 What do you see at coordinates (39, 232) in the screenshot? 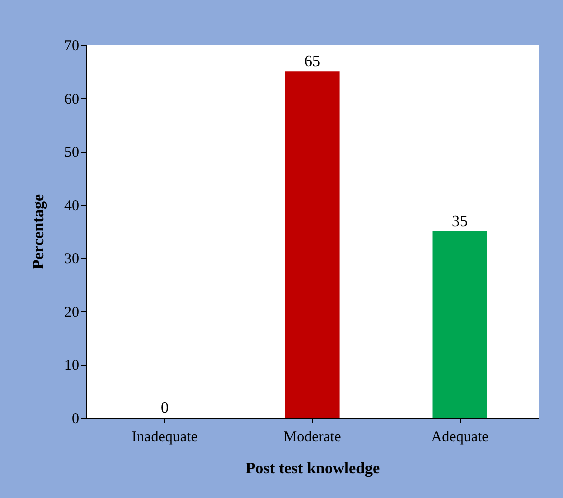
I see `y-axis-title: Percentage` at bounding box center [39, 232].